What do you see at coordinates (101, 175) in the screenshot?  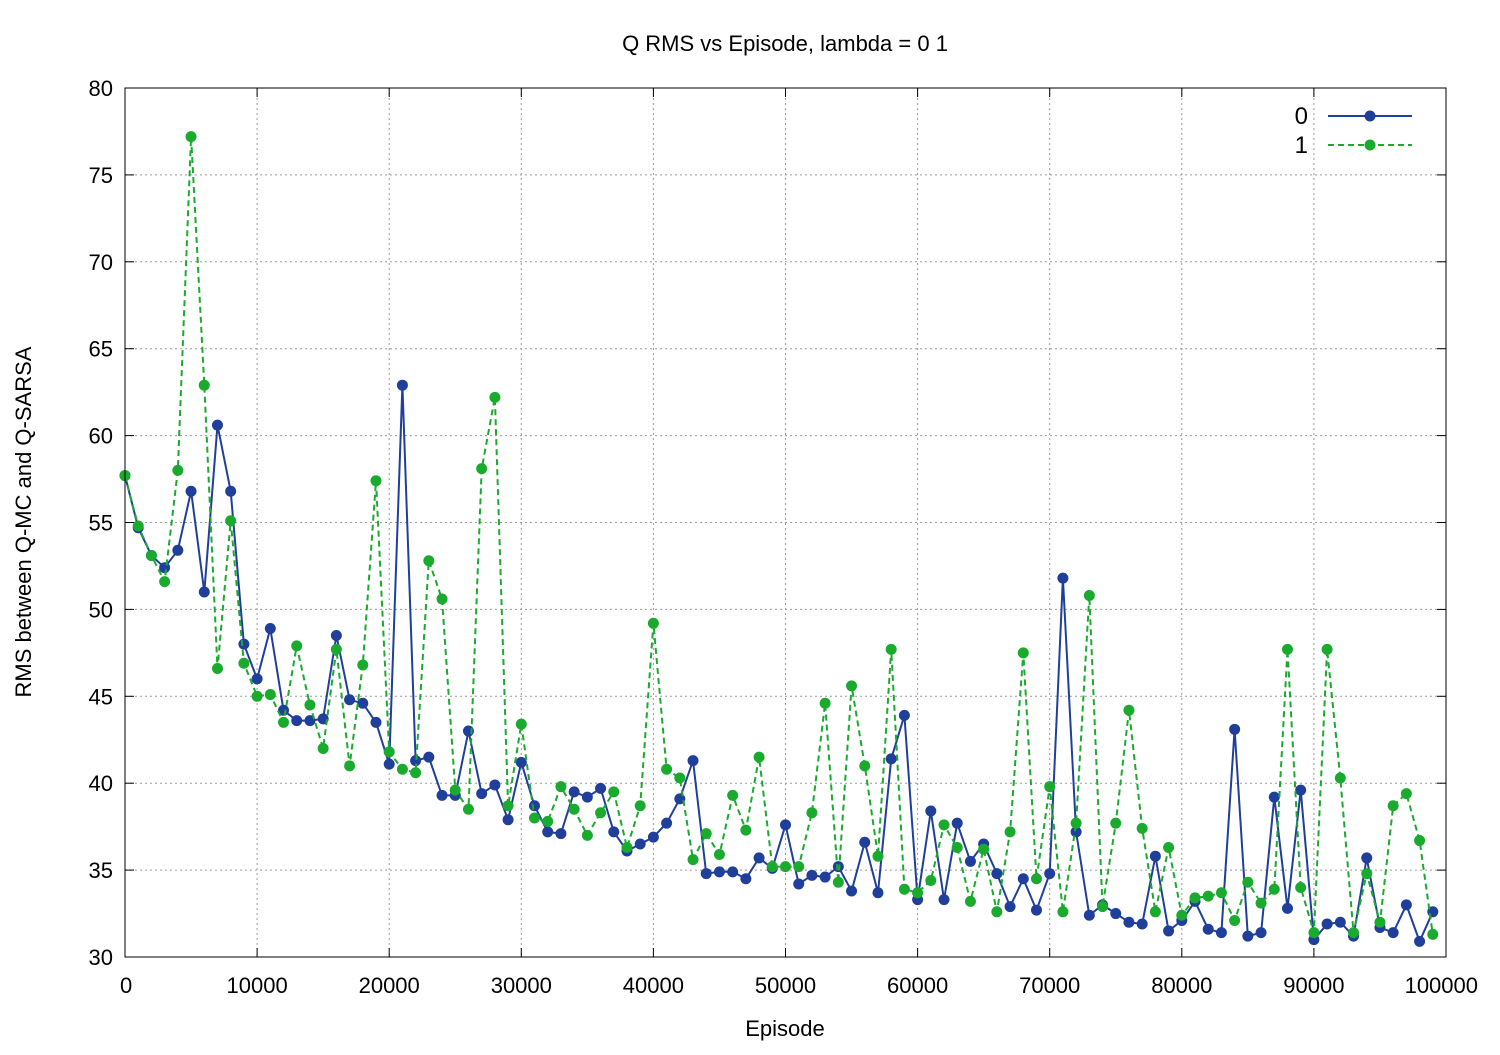 I see `y-tick-label: 75` at bounding box center [101, 175].